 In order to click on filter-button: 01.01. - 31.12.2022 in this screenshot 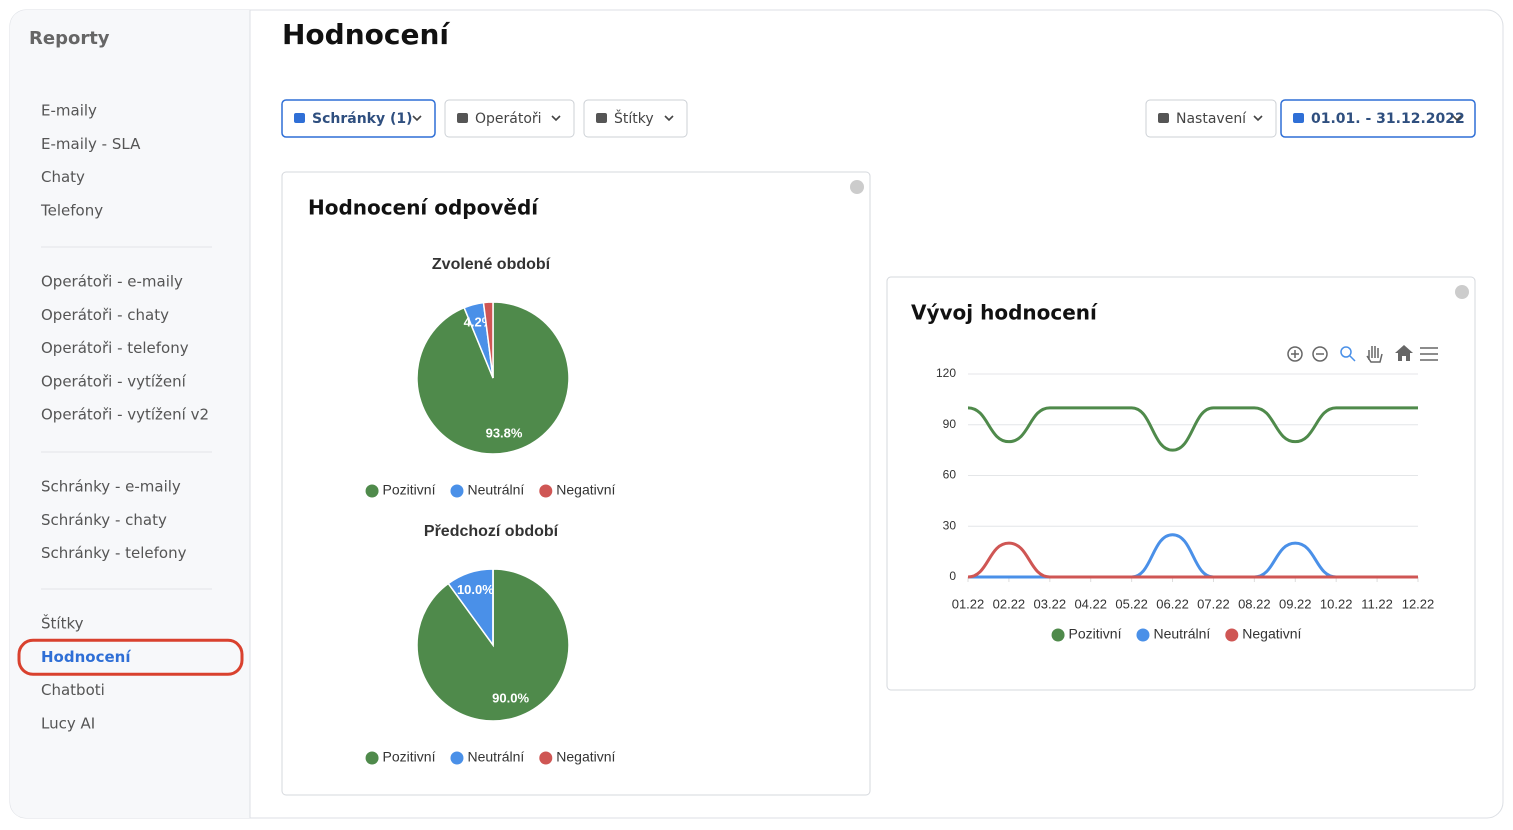, I will do `click(1378, 118)`.